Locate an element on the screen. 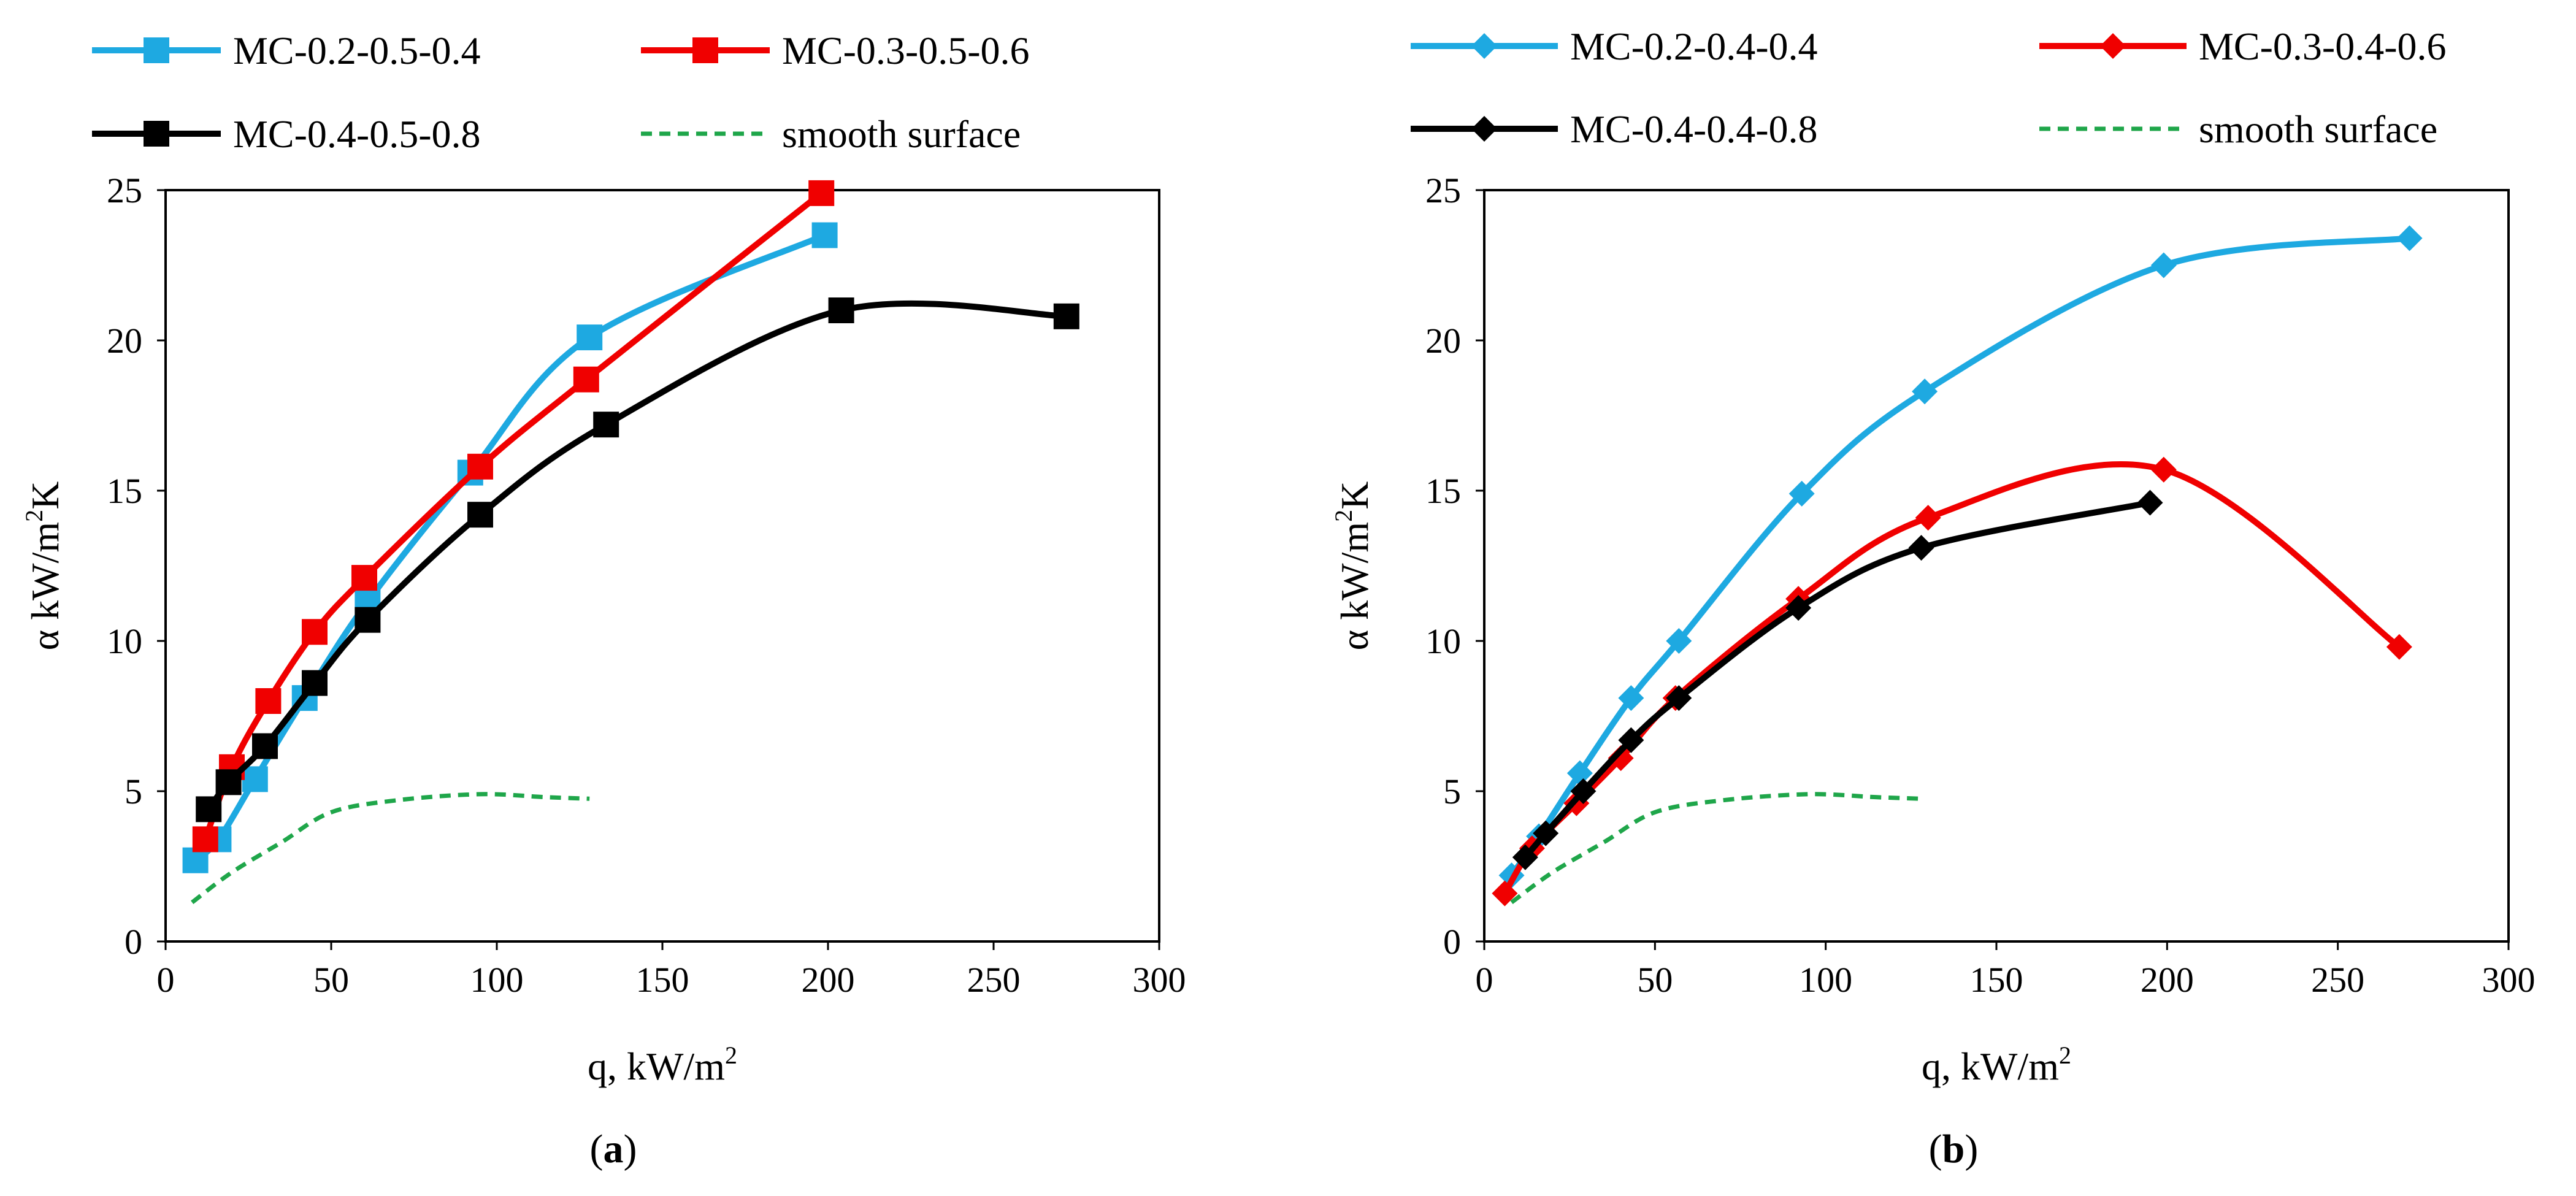 The height and width of the screenshot is (1196, 2576). y-axis-label-superscript: 2 is located at coordinates (34, 516).